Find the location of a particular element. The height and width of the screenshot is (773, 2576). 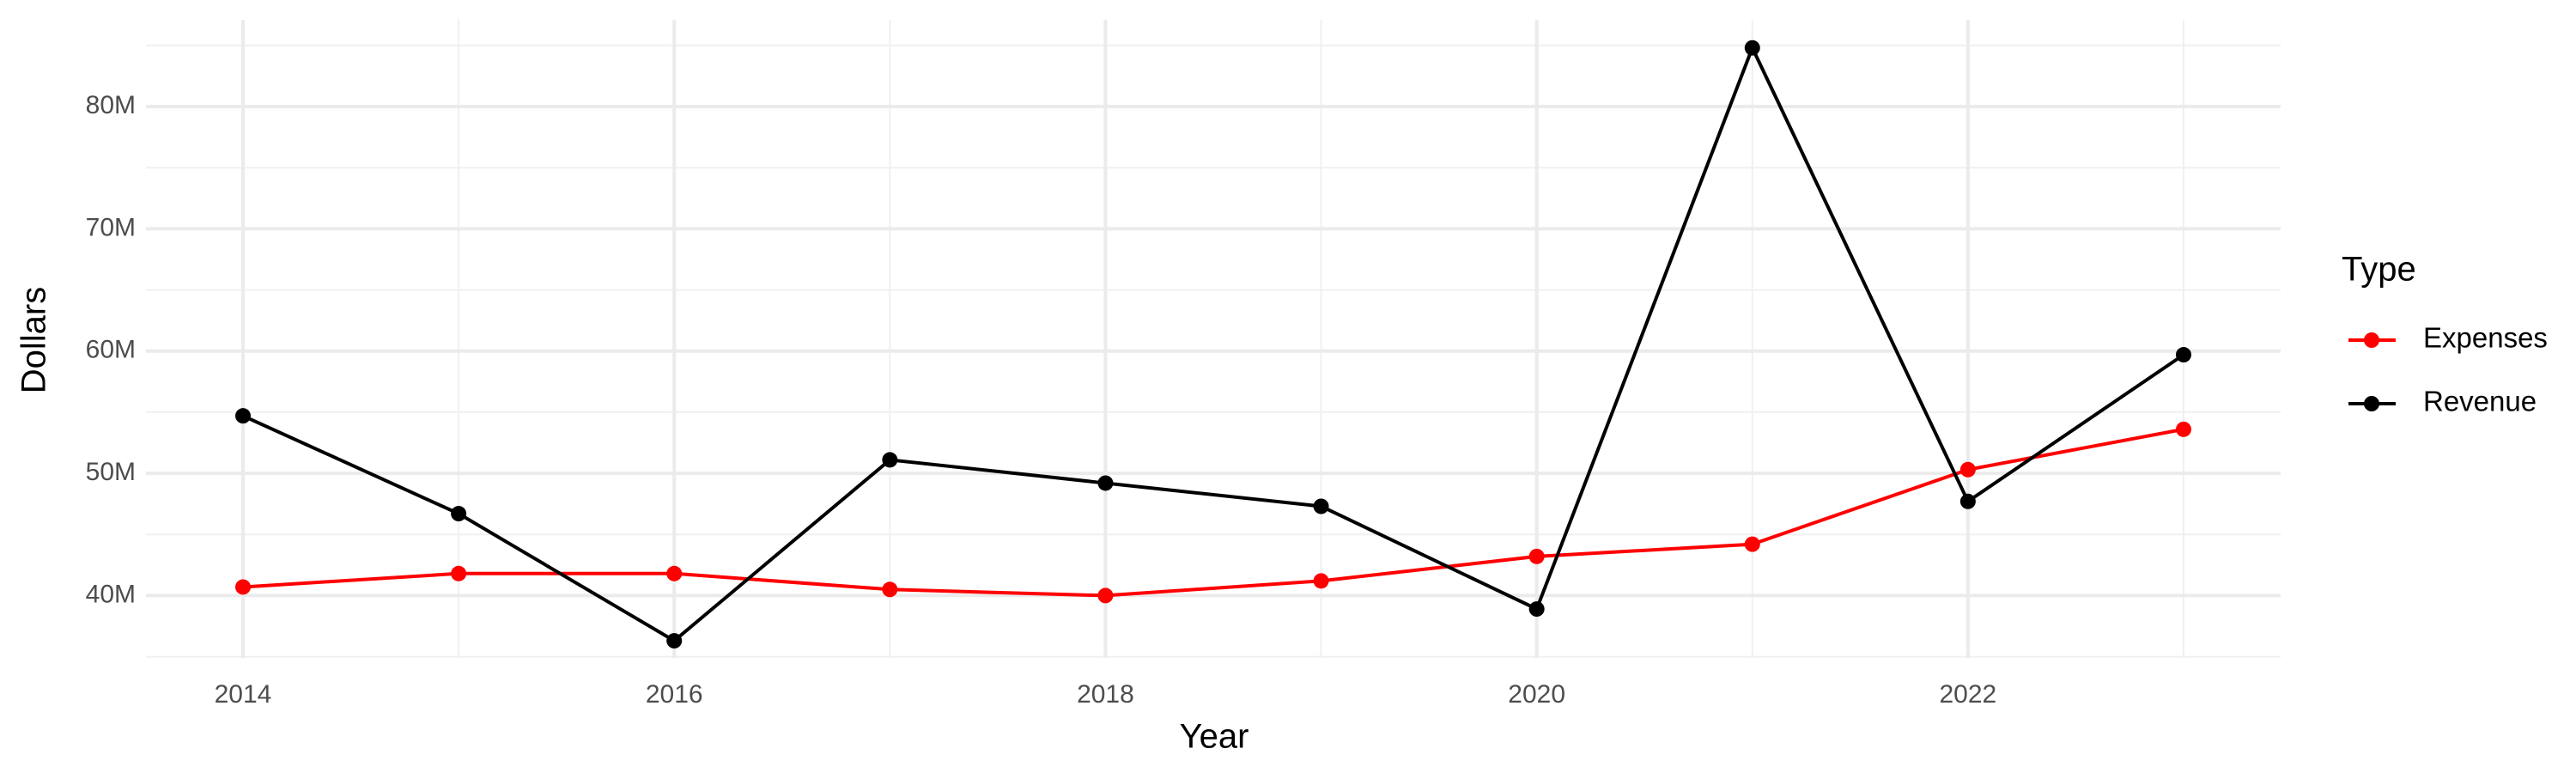

x-tick-label: 2020 is located at coordinates (1536, 694).